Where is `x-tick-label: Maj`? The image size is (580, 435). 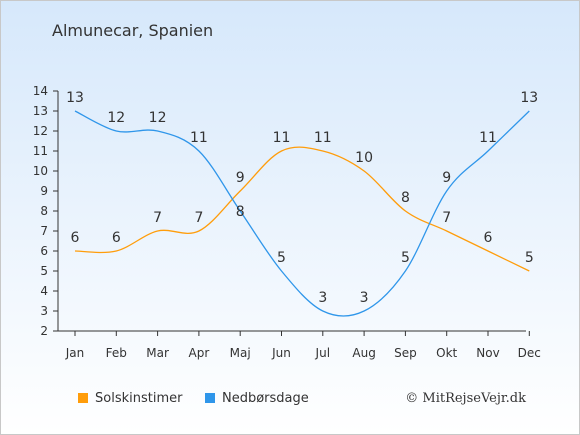 x-tick-label: Maj is located at coordinates (240, 353).